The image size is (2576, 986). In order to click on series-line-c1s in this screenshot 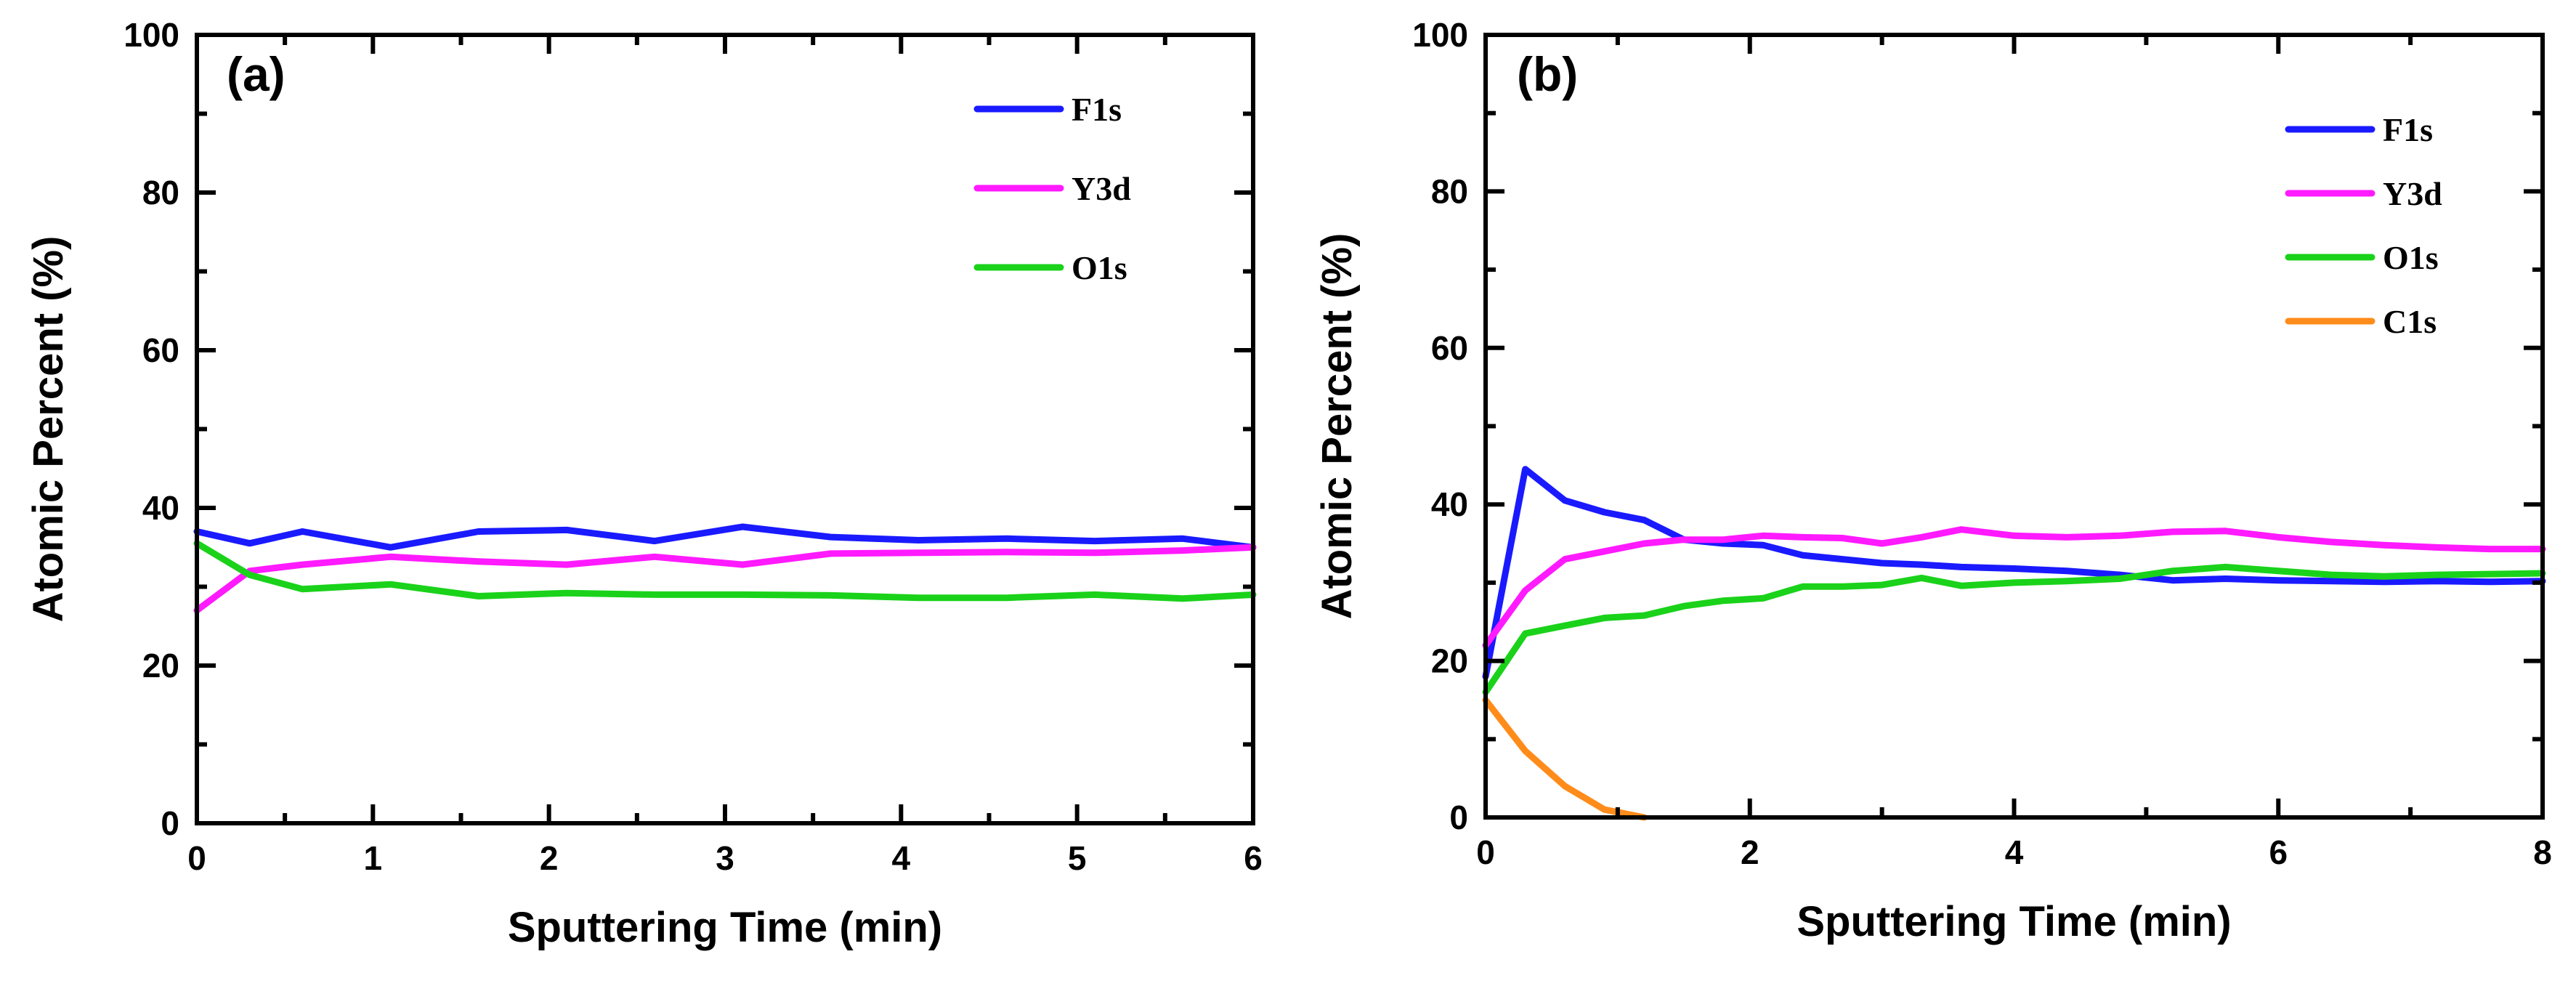, I will do `click(1565, 759)`.